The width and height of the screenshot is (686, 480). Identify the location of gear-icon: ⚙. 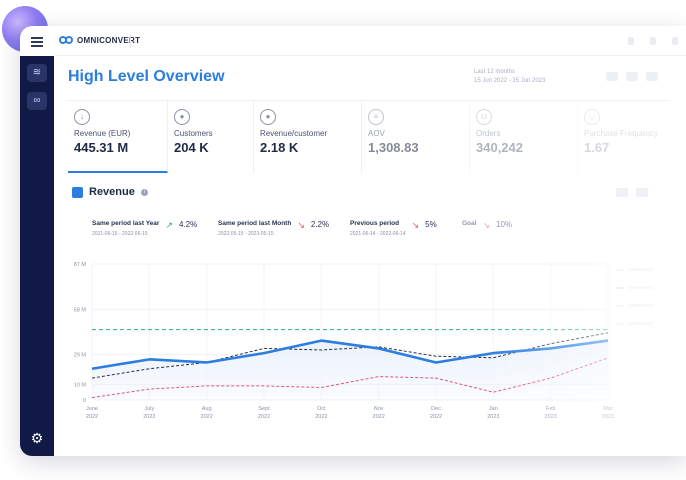
(37, 438).